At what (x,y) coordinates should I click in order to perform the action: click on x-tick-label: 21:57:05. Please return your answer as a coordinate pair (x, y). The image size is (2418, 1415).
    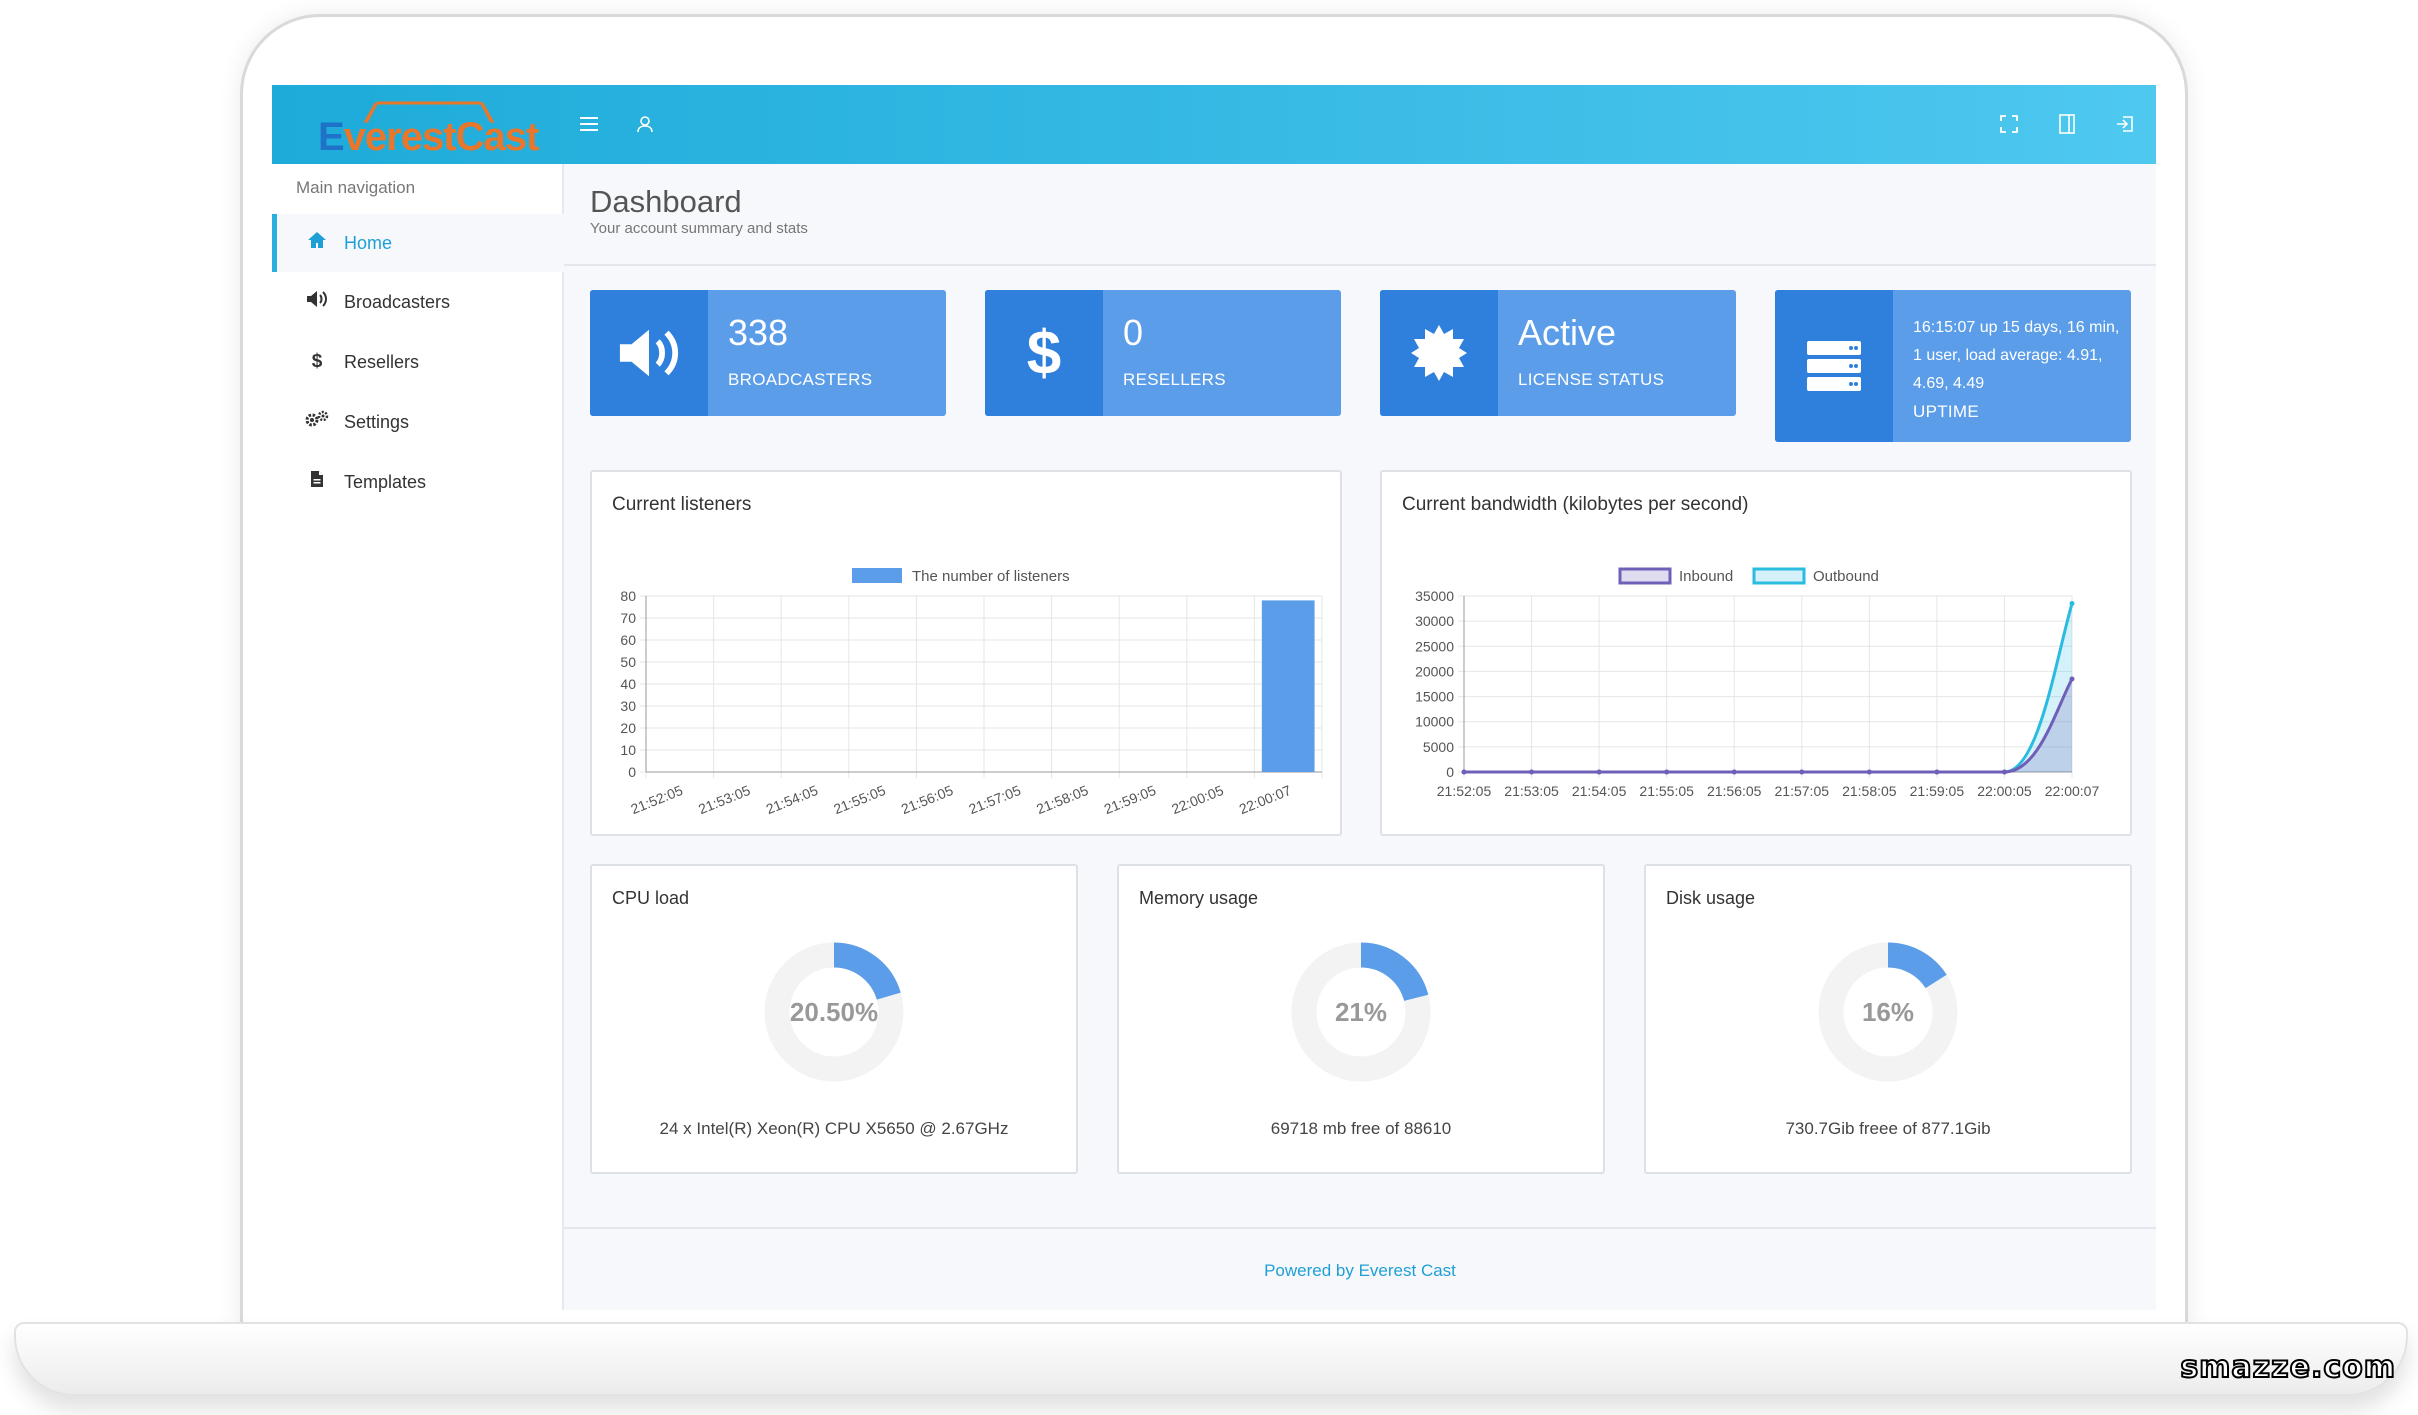
    Looking at the image, I should click on (1802, 791).